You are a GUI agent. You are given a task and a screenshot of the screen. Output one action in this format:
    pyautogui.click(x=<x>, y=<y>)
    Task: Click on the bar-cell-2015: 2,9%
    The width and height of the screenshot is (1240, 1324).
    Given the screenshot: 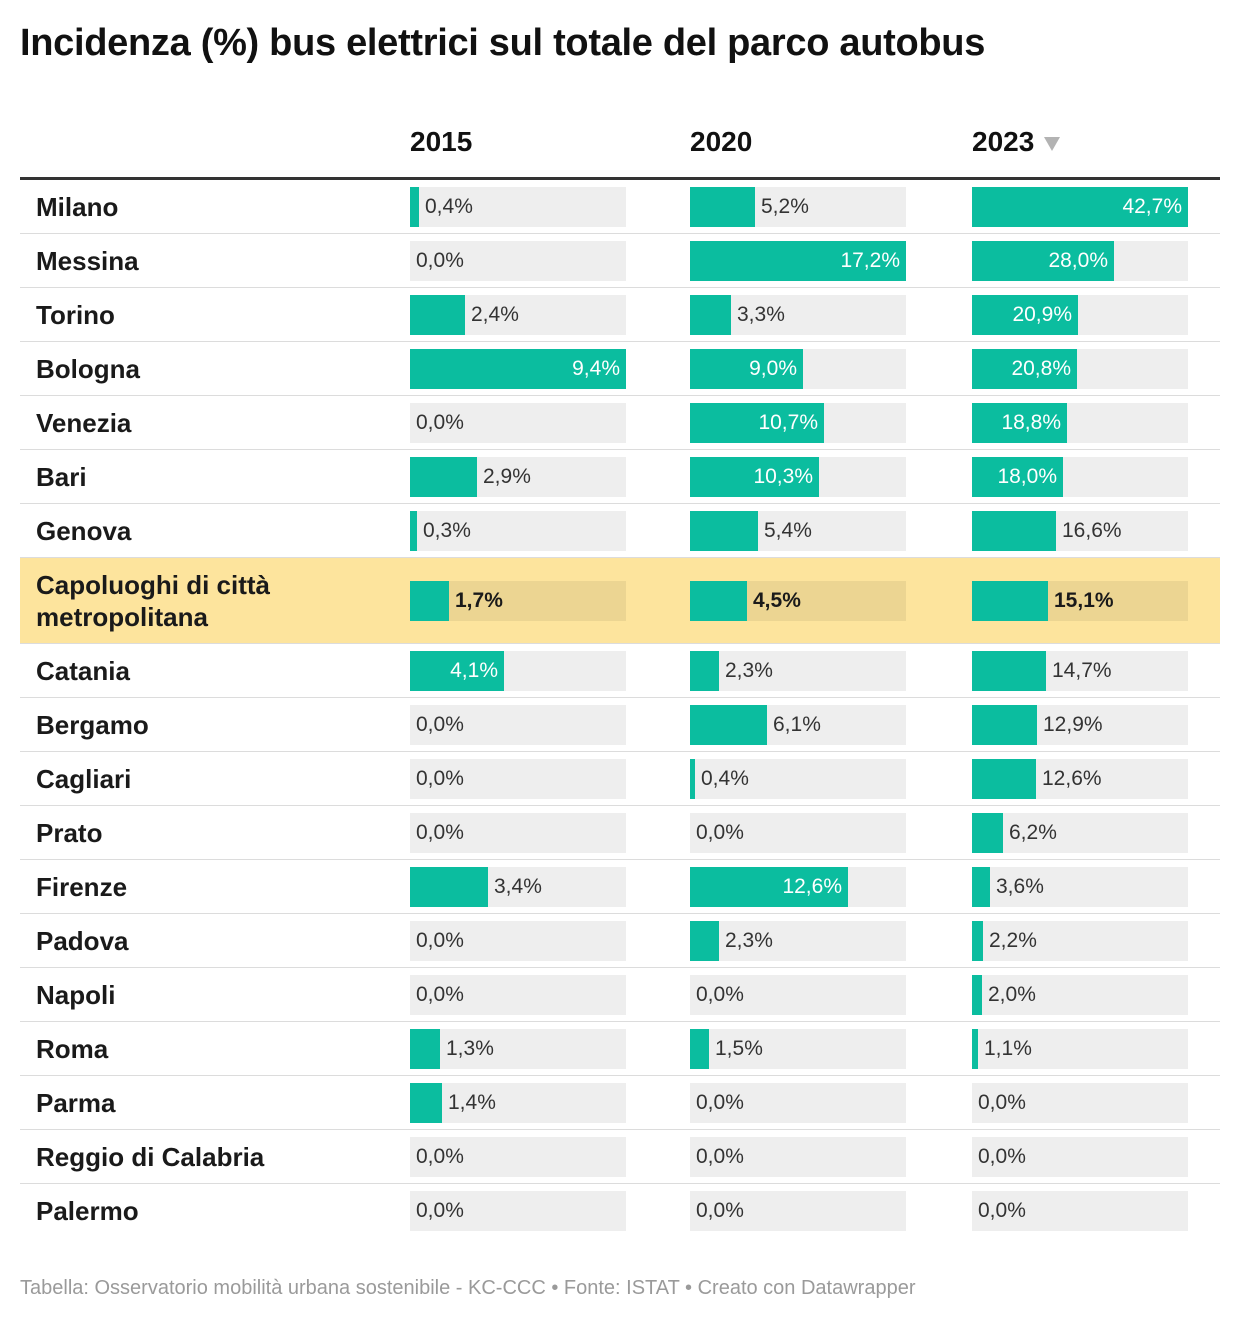 What is the action you would take?
    pyautogui.click(x=518, y=476)
    